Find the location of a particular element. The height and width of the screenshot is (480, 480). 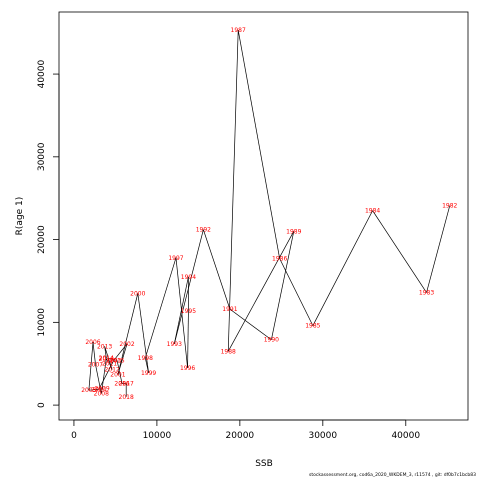

point-label-2017: 2017 is located at coordinates (126, 384).